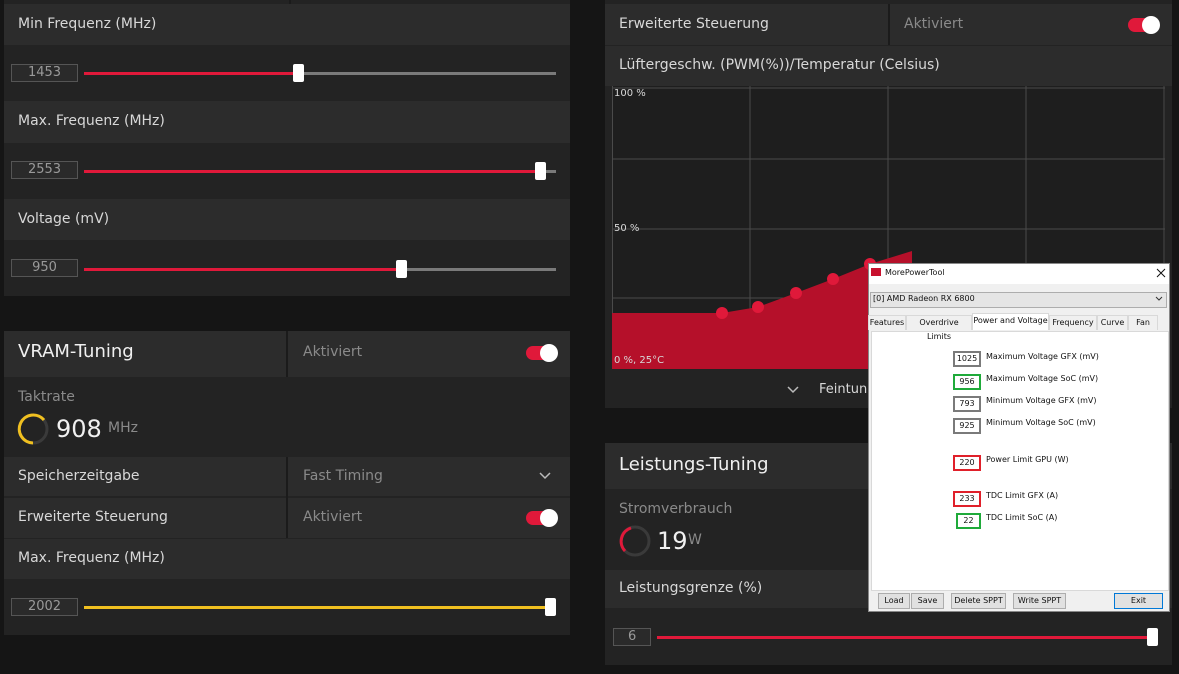 Image resolution: width=1179 pixels, height=674 pixels. I want to click on label: Speicherzeitgabe, so click(79, 476).